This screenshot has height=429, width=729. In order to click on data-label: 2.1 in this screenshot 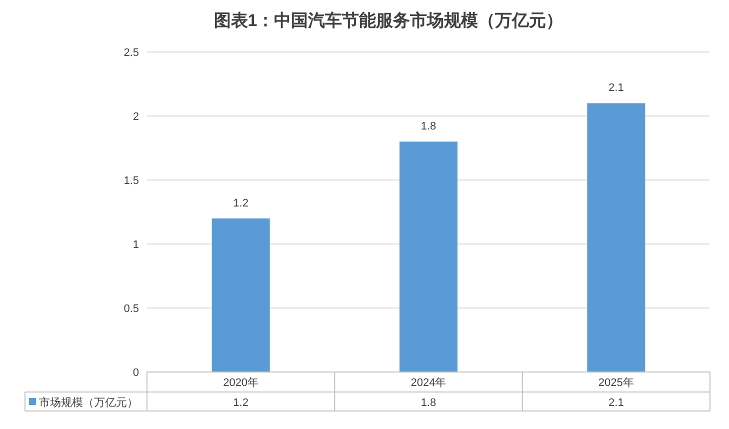, I will do `click(616, 403)`.